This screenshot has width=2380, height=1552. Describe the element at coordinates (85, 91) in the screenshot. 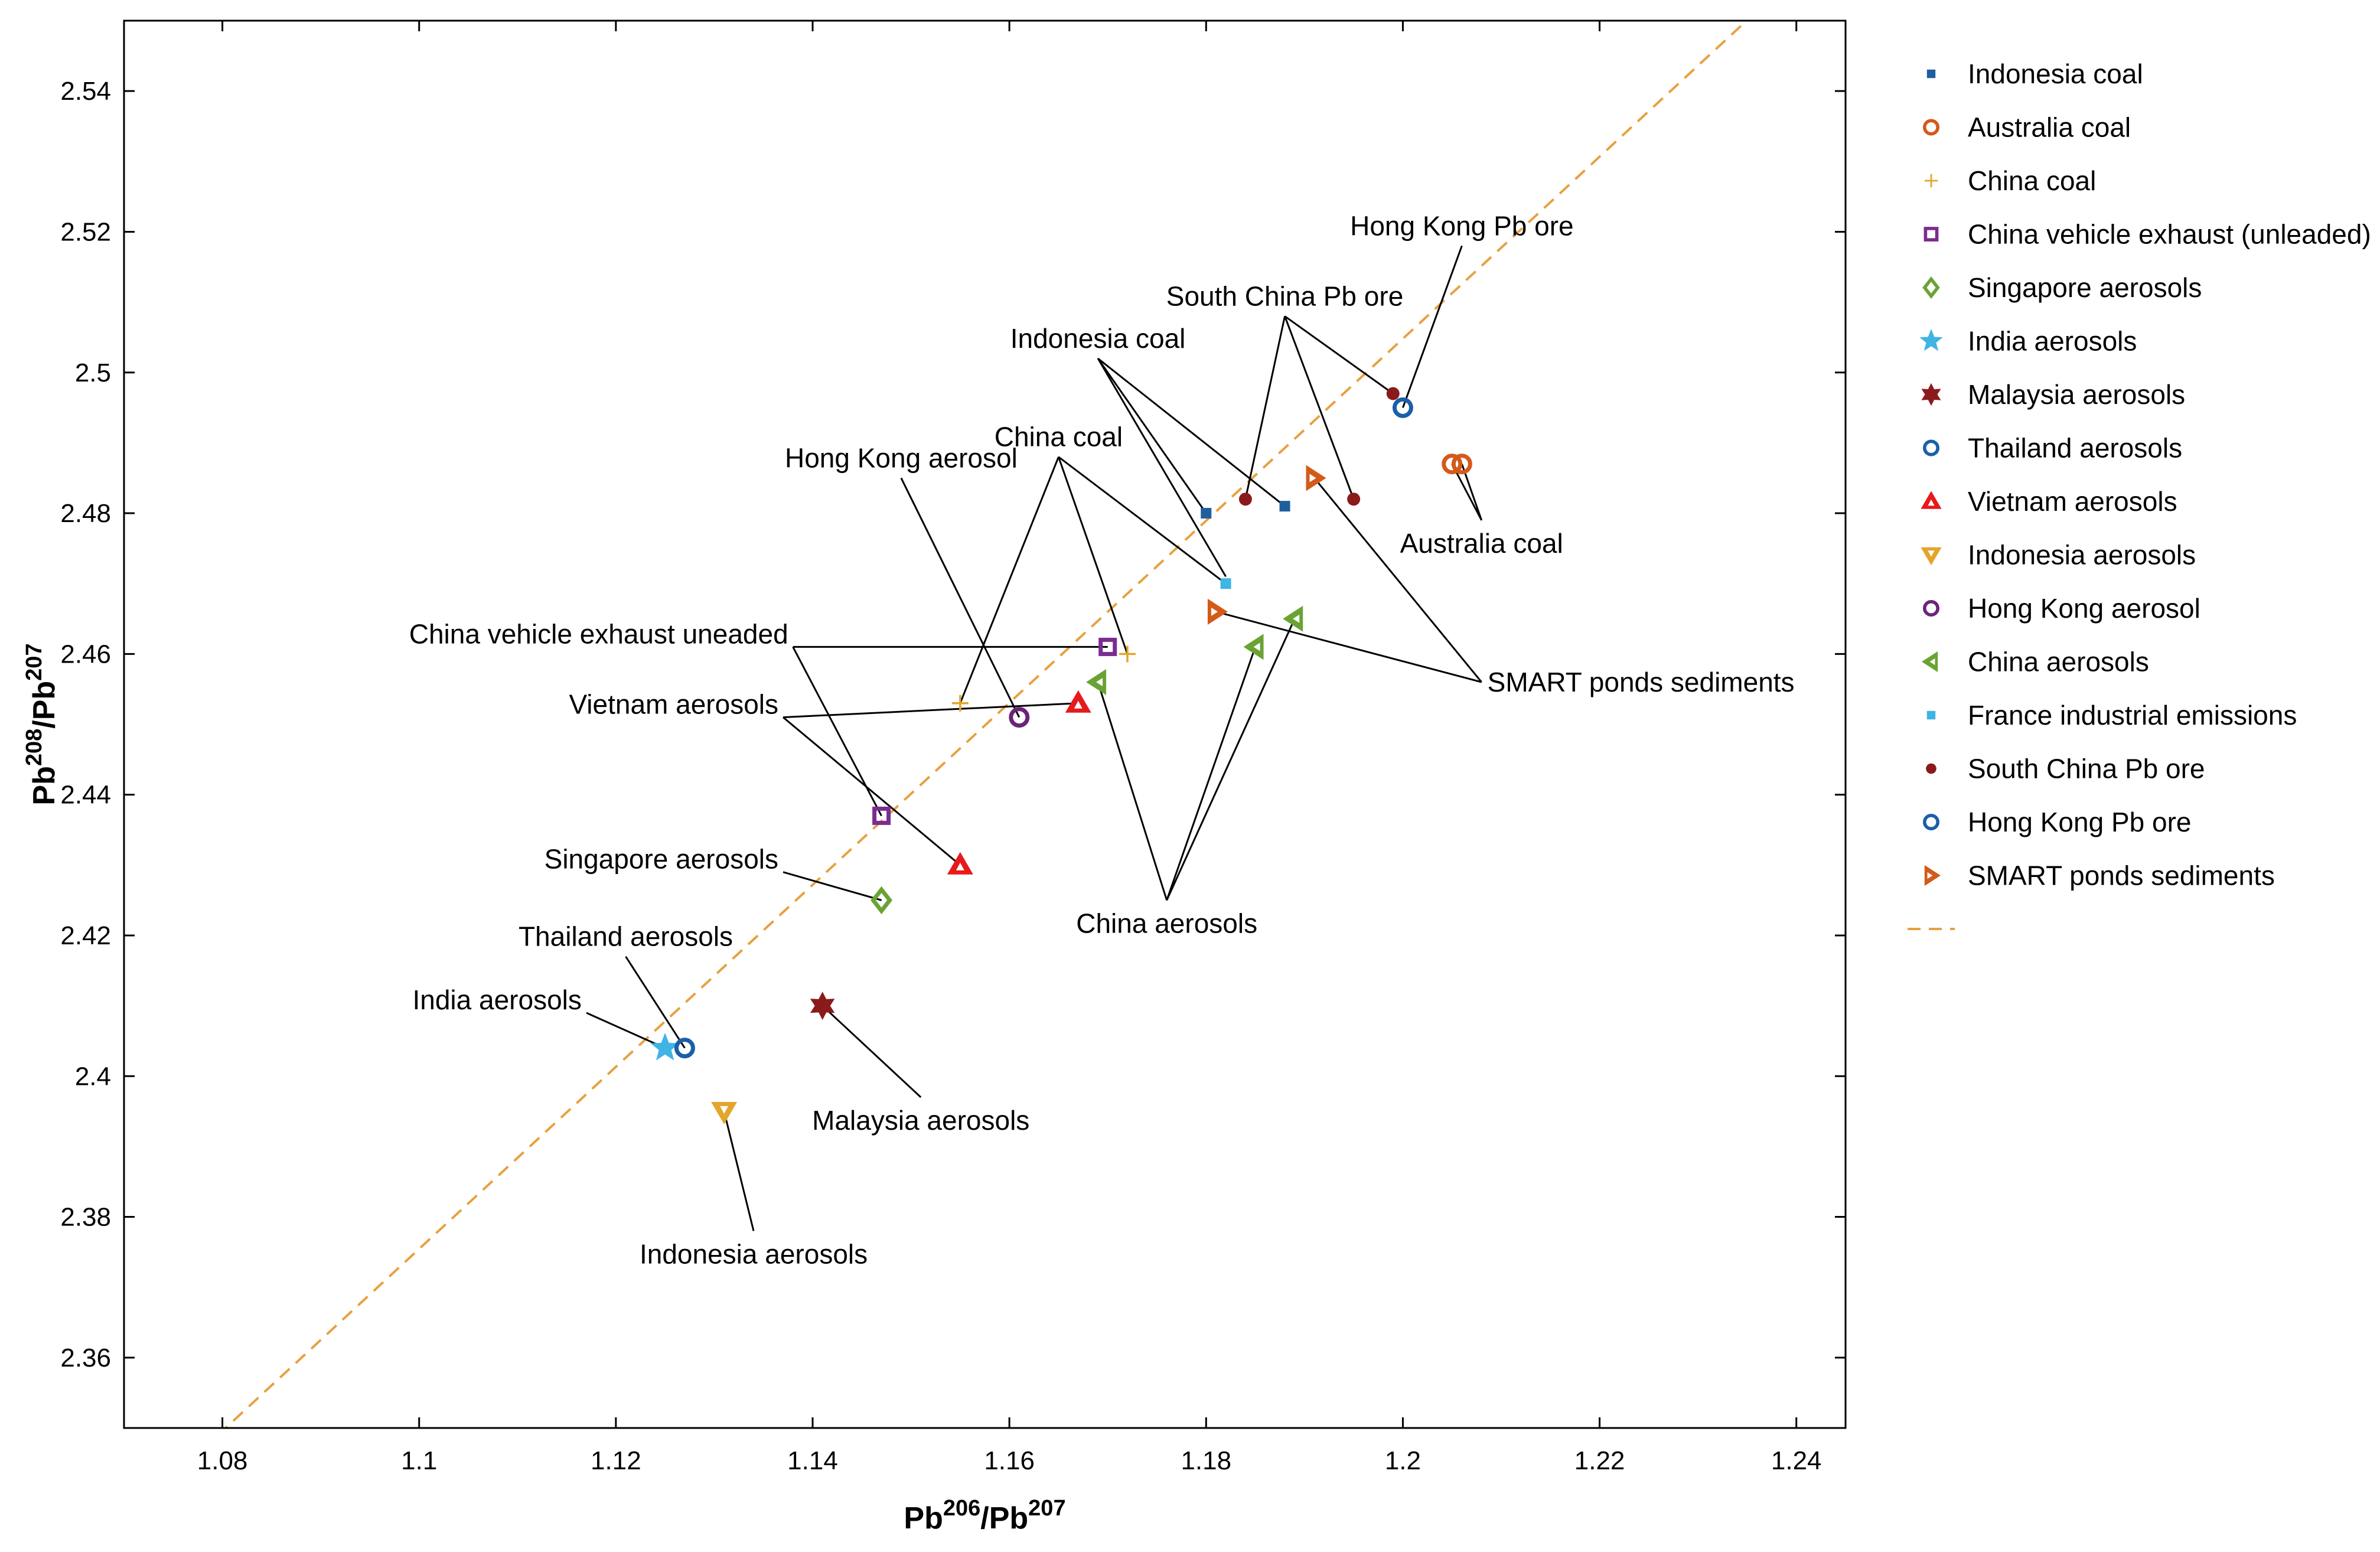

I see `y-tick-label: 2.54` at that location.